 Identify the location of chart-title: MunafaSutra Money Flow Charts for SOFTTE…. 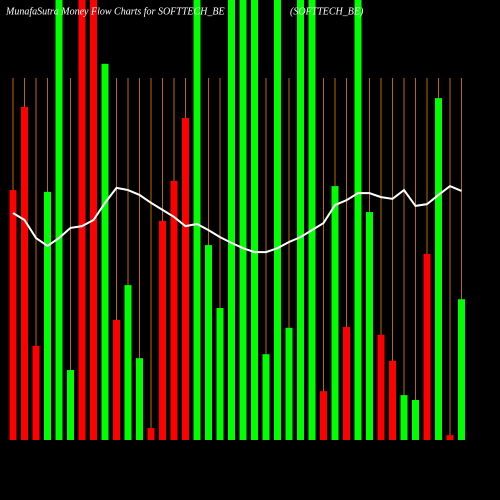
(115, 11).